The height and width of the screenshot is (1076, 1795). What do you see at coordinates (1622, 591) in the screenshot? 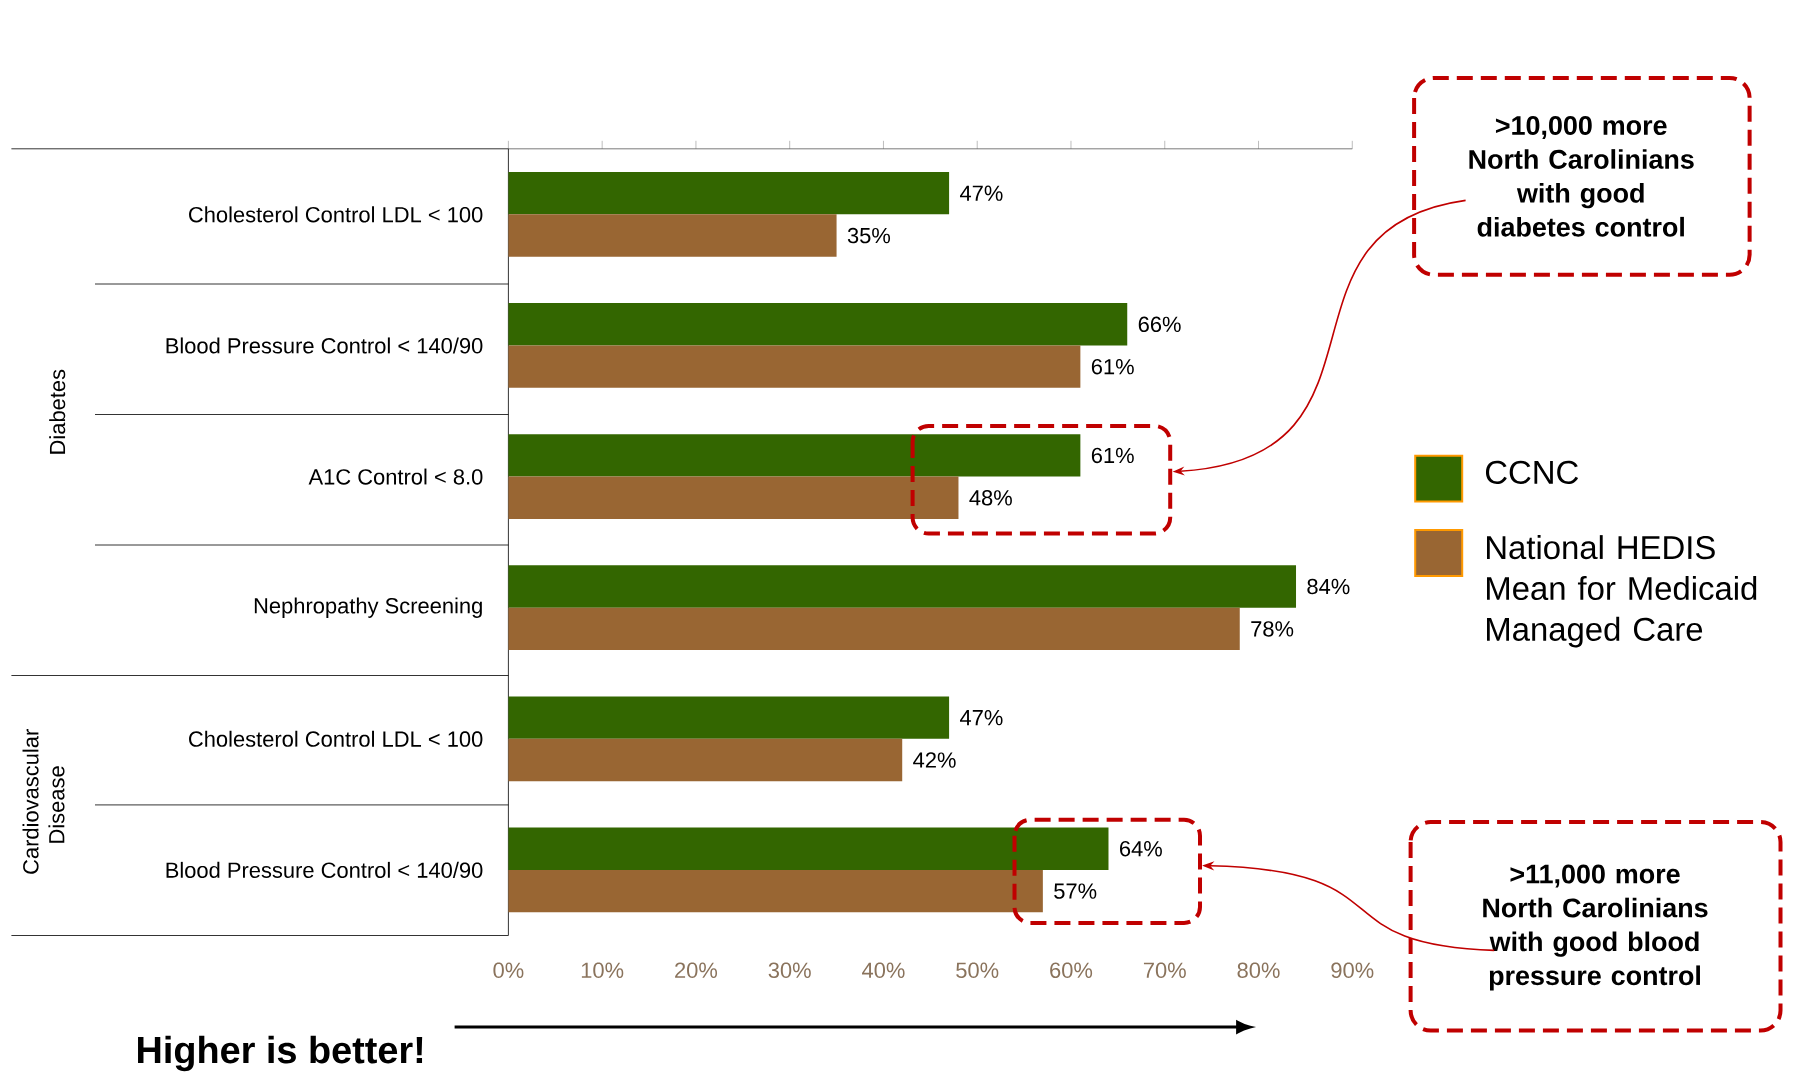
I see `legend-label: National HEDIS Mean for Medicaid Managed Care` at bounding box center [1622, 591].